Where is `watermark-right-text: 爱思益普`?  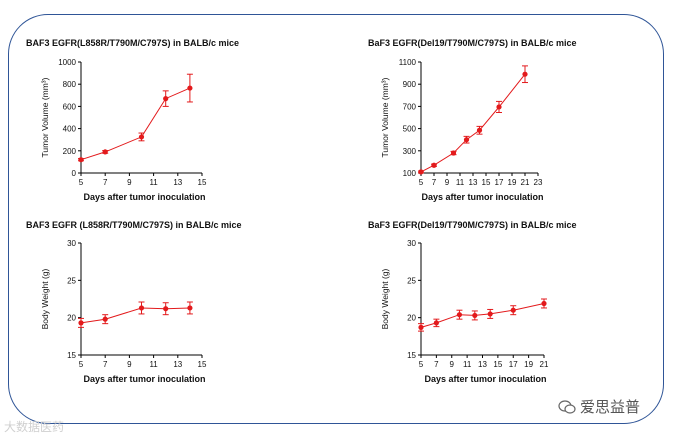 watermark-right-text: 爱思益普 is located at coordinates (610, 407).